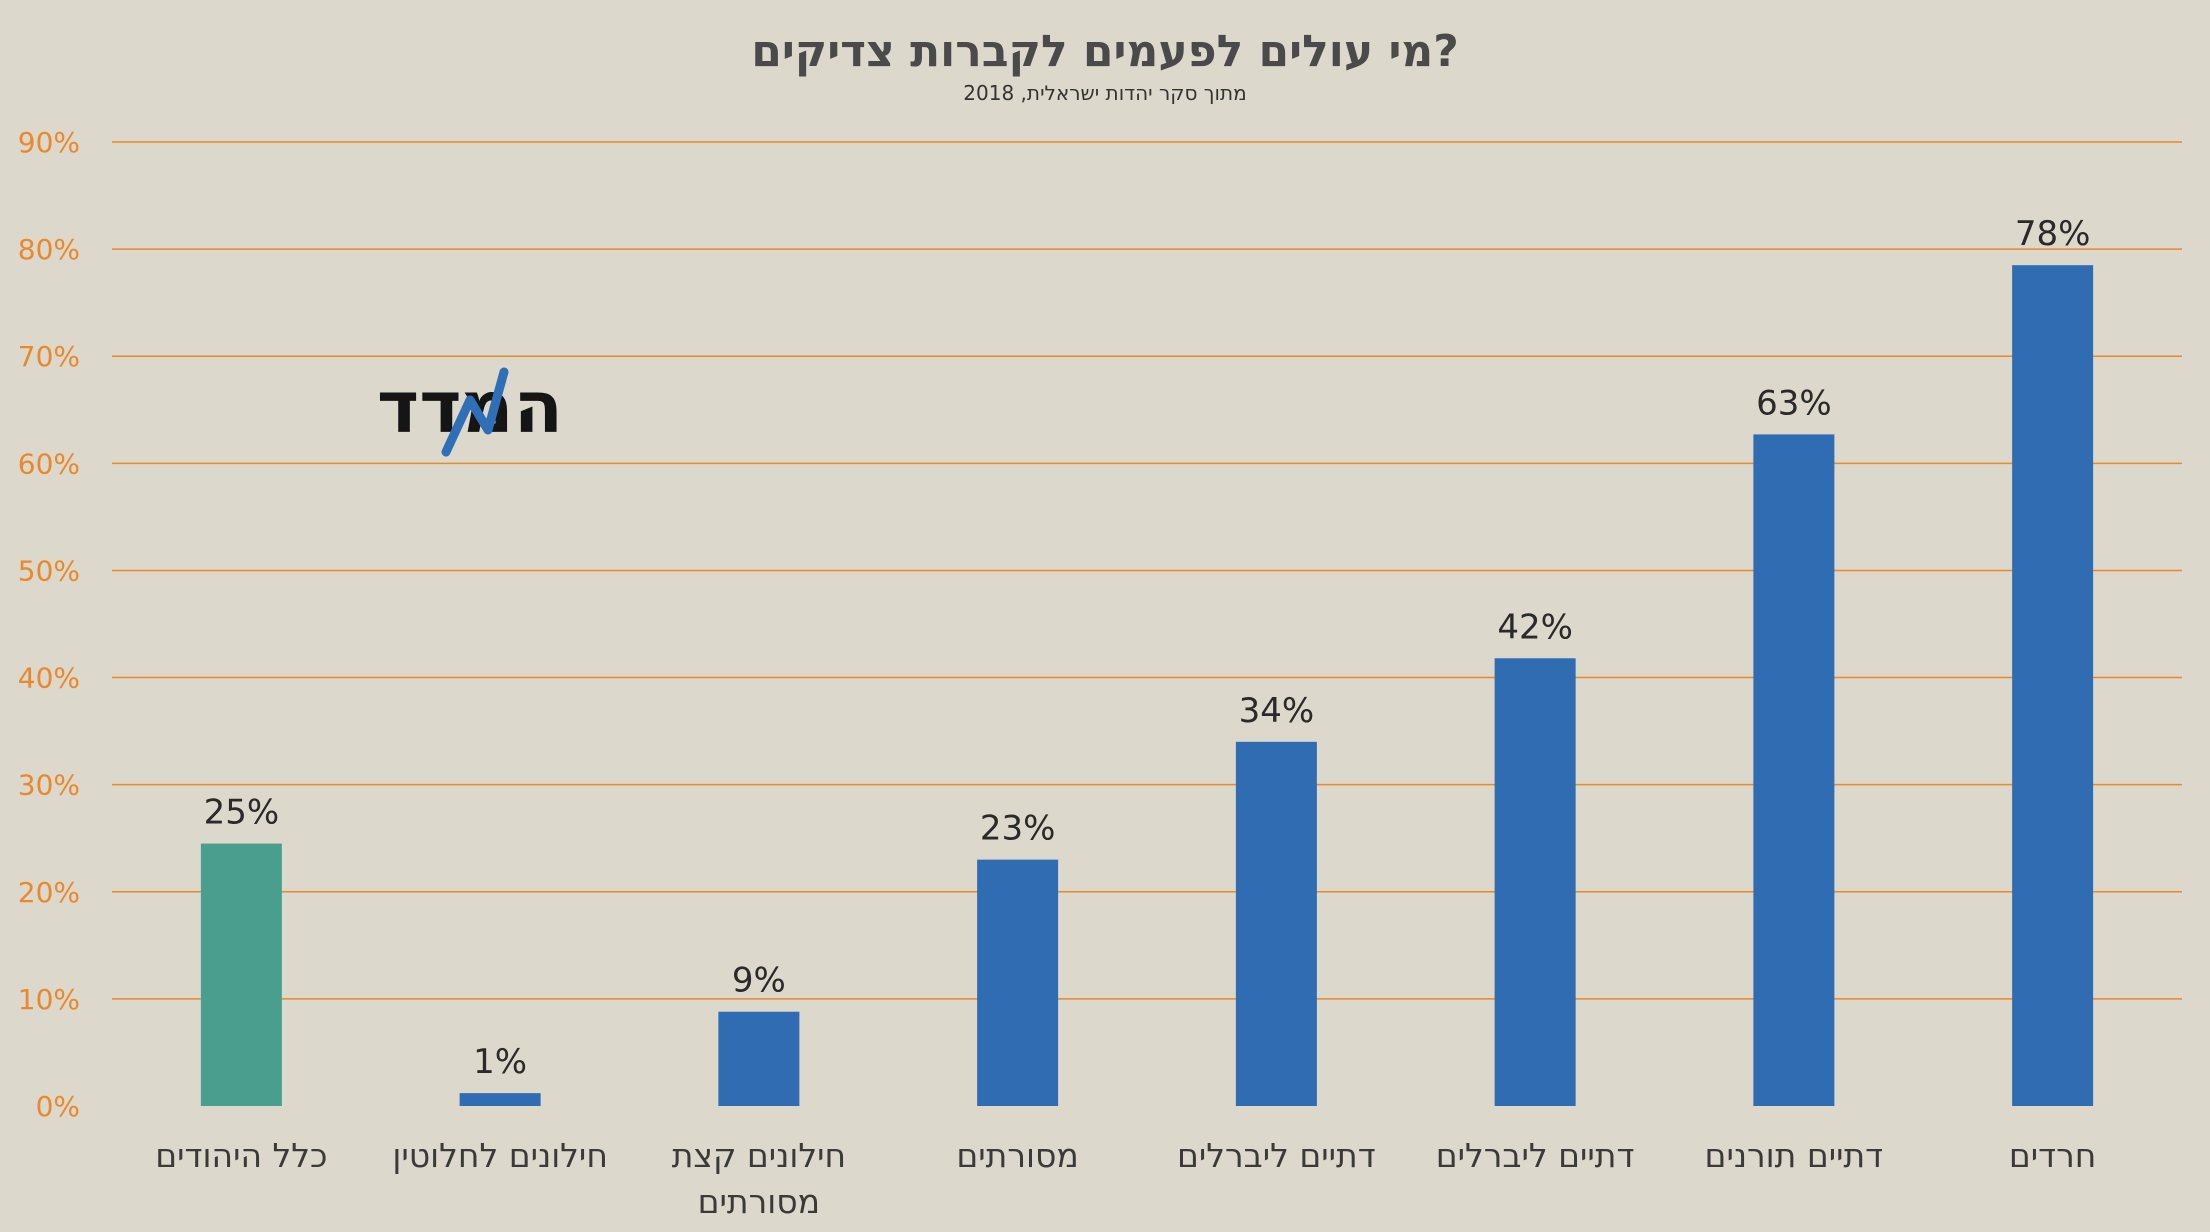 Image resolution: width=2210 pixels, height=1232 pixels. I want to click on data-label: 9%, so click(759, 981).